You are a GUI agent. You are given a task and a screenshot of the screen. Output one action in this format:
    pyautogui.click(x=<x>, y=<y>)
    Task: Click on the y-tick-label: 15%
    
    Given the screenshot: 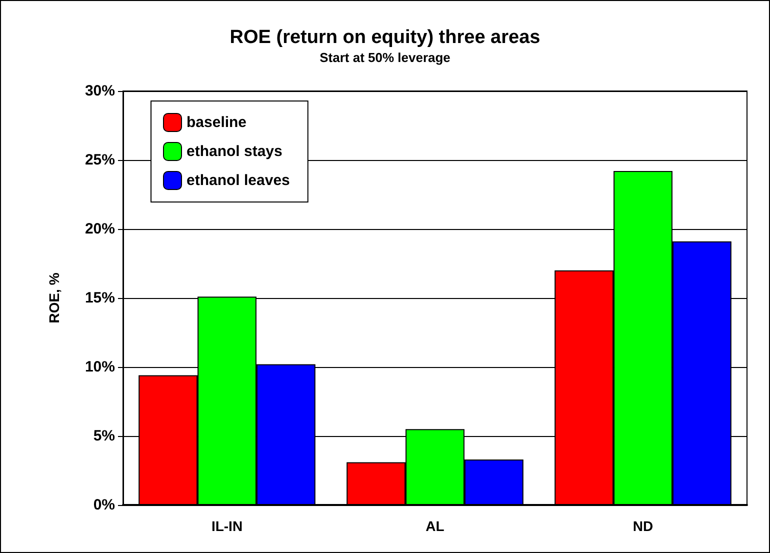 What is the action you would take?
    pyautogui.click(x=99, y=298)
    